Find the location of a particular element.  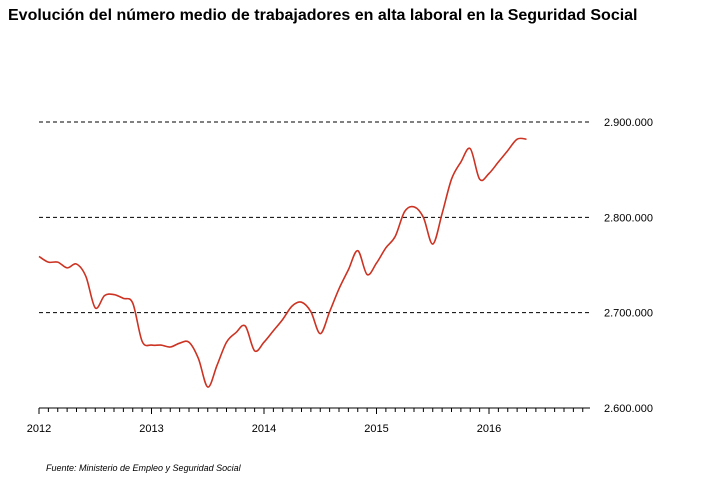

x-tick-label: 2014 is located at coordinates (264, 429).